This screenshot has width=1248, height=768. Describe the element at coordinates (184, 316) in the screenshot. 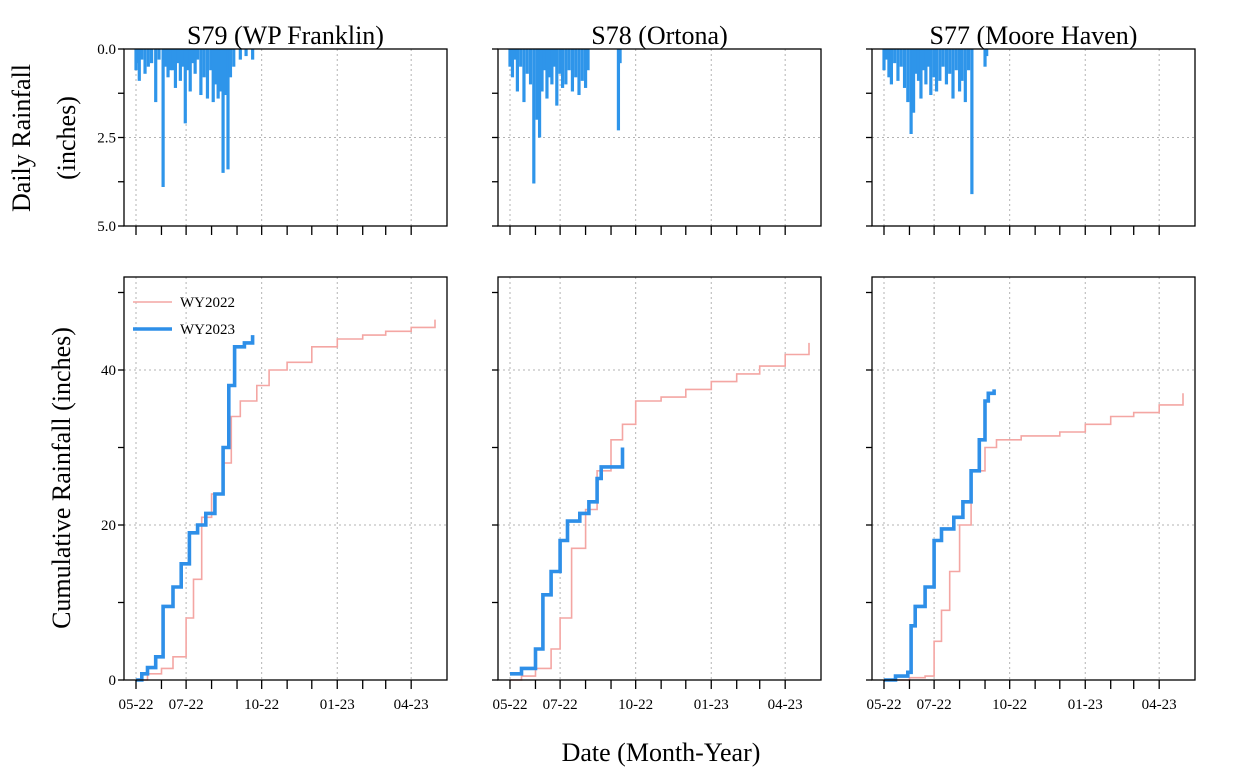

I see `legend: WY2022 WY2023` at that location.